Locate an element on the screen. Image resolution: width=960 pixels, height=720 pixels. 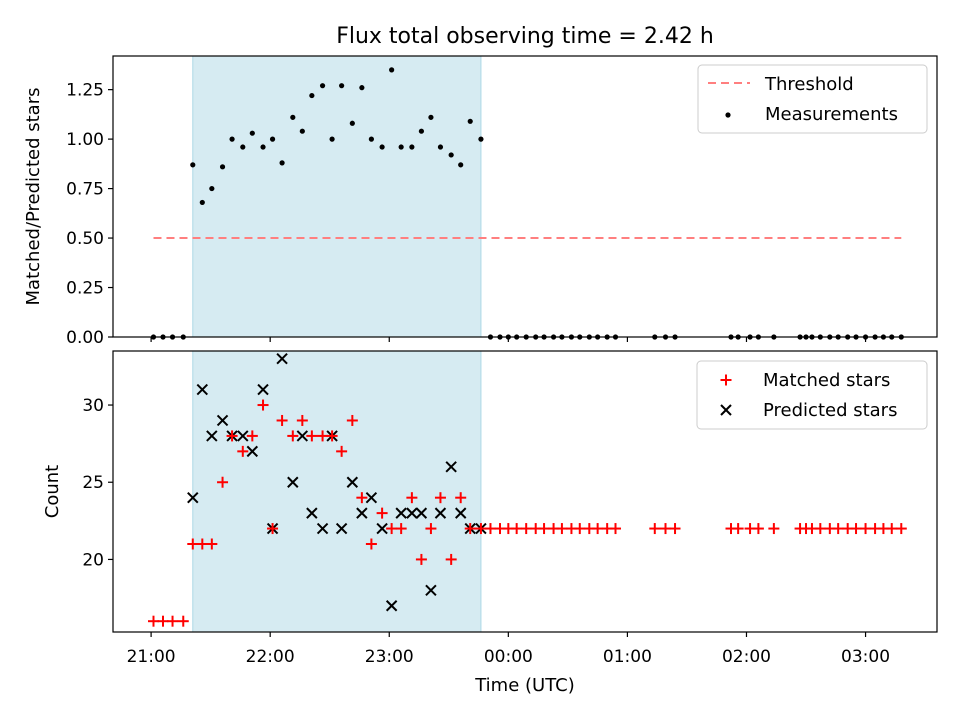
bottom-legend-box is located at coordinates (812, 395).